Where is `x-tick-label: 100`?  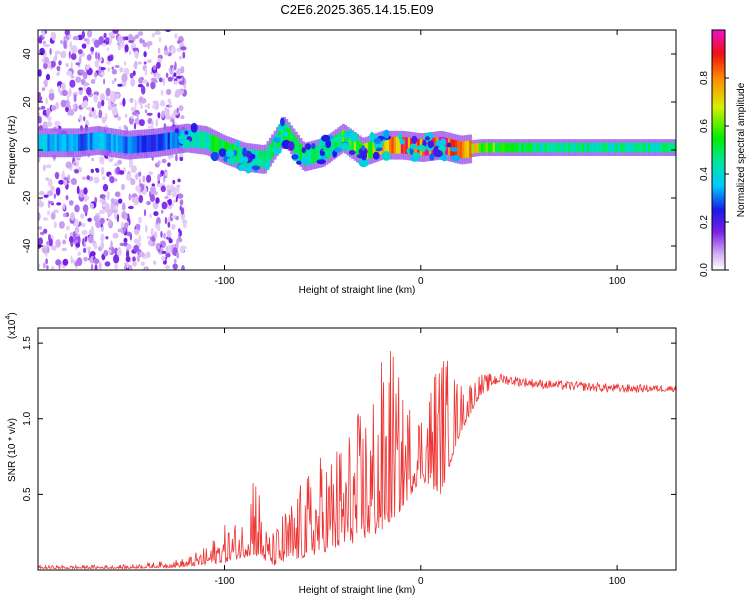 x-tick-label: 100 is located at coordinates (617, 281).